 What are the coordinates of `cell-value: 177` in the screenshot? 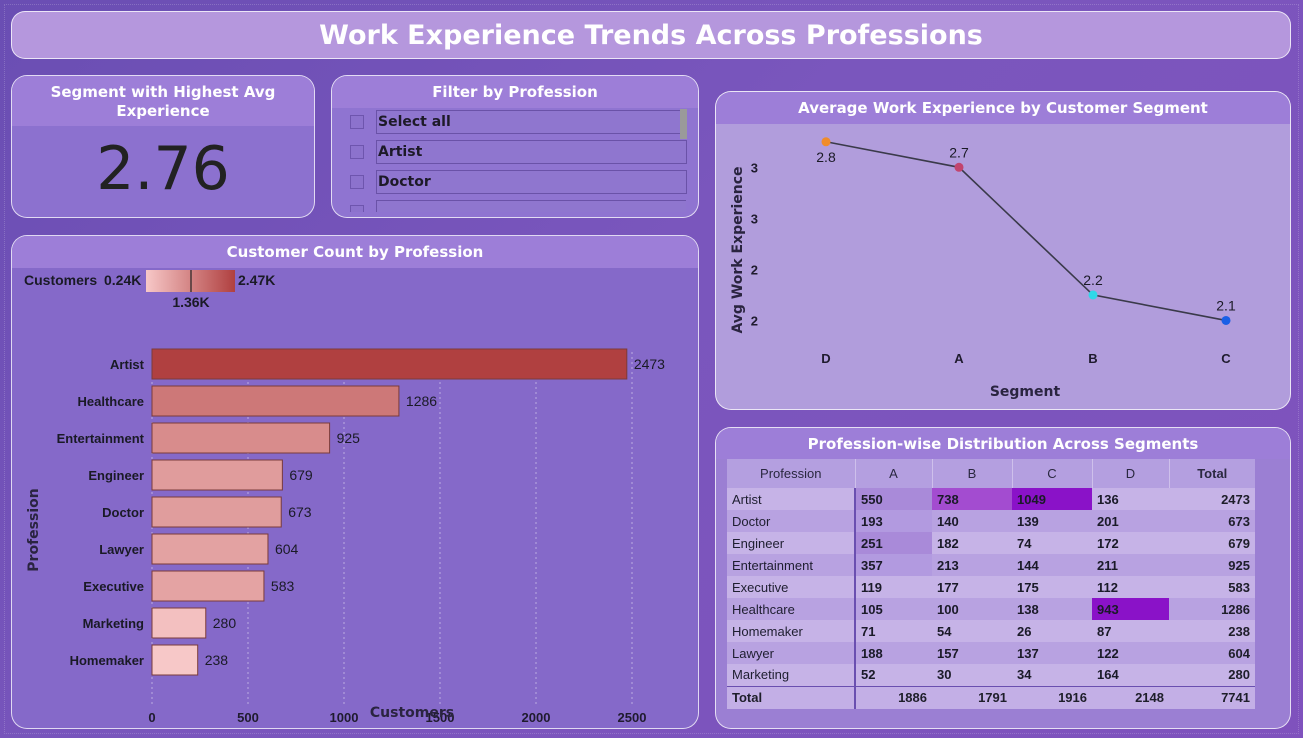 It's located at (972, 587).